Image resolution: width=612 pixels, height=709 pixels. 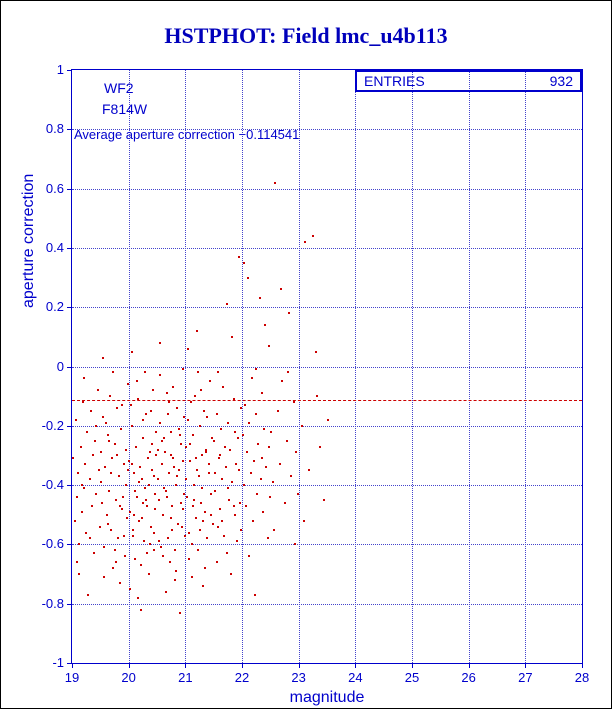 What do you see at coordinates (52, 603) in the screenshot?
I see `y-tick-label: -0.8` at bounding box center [52, 603].